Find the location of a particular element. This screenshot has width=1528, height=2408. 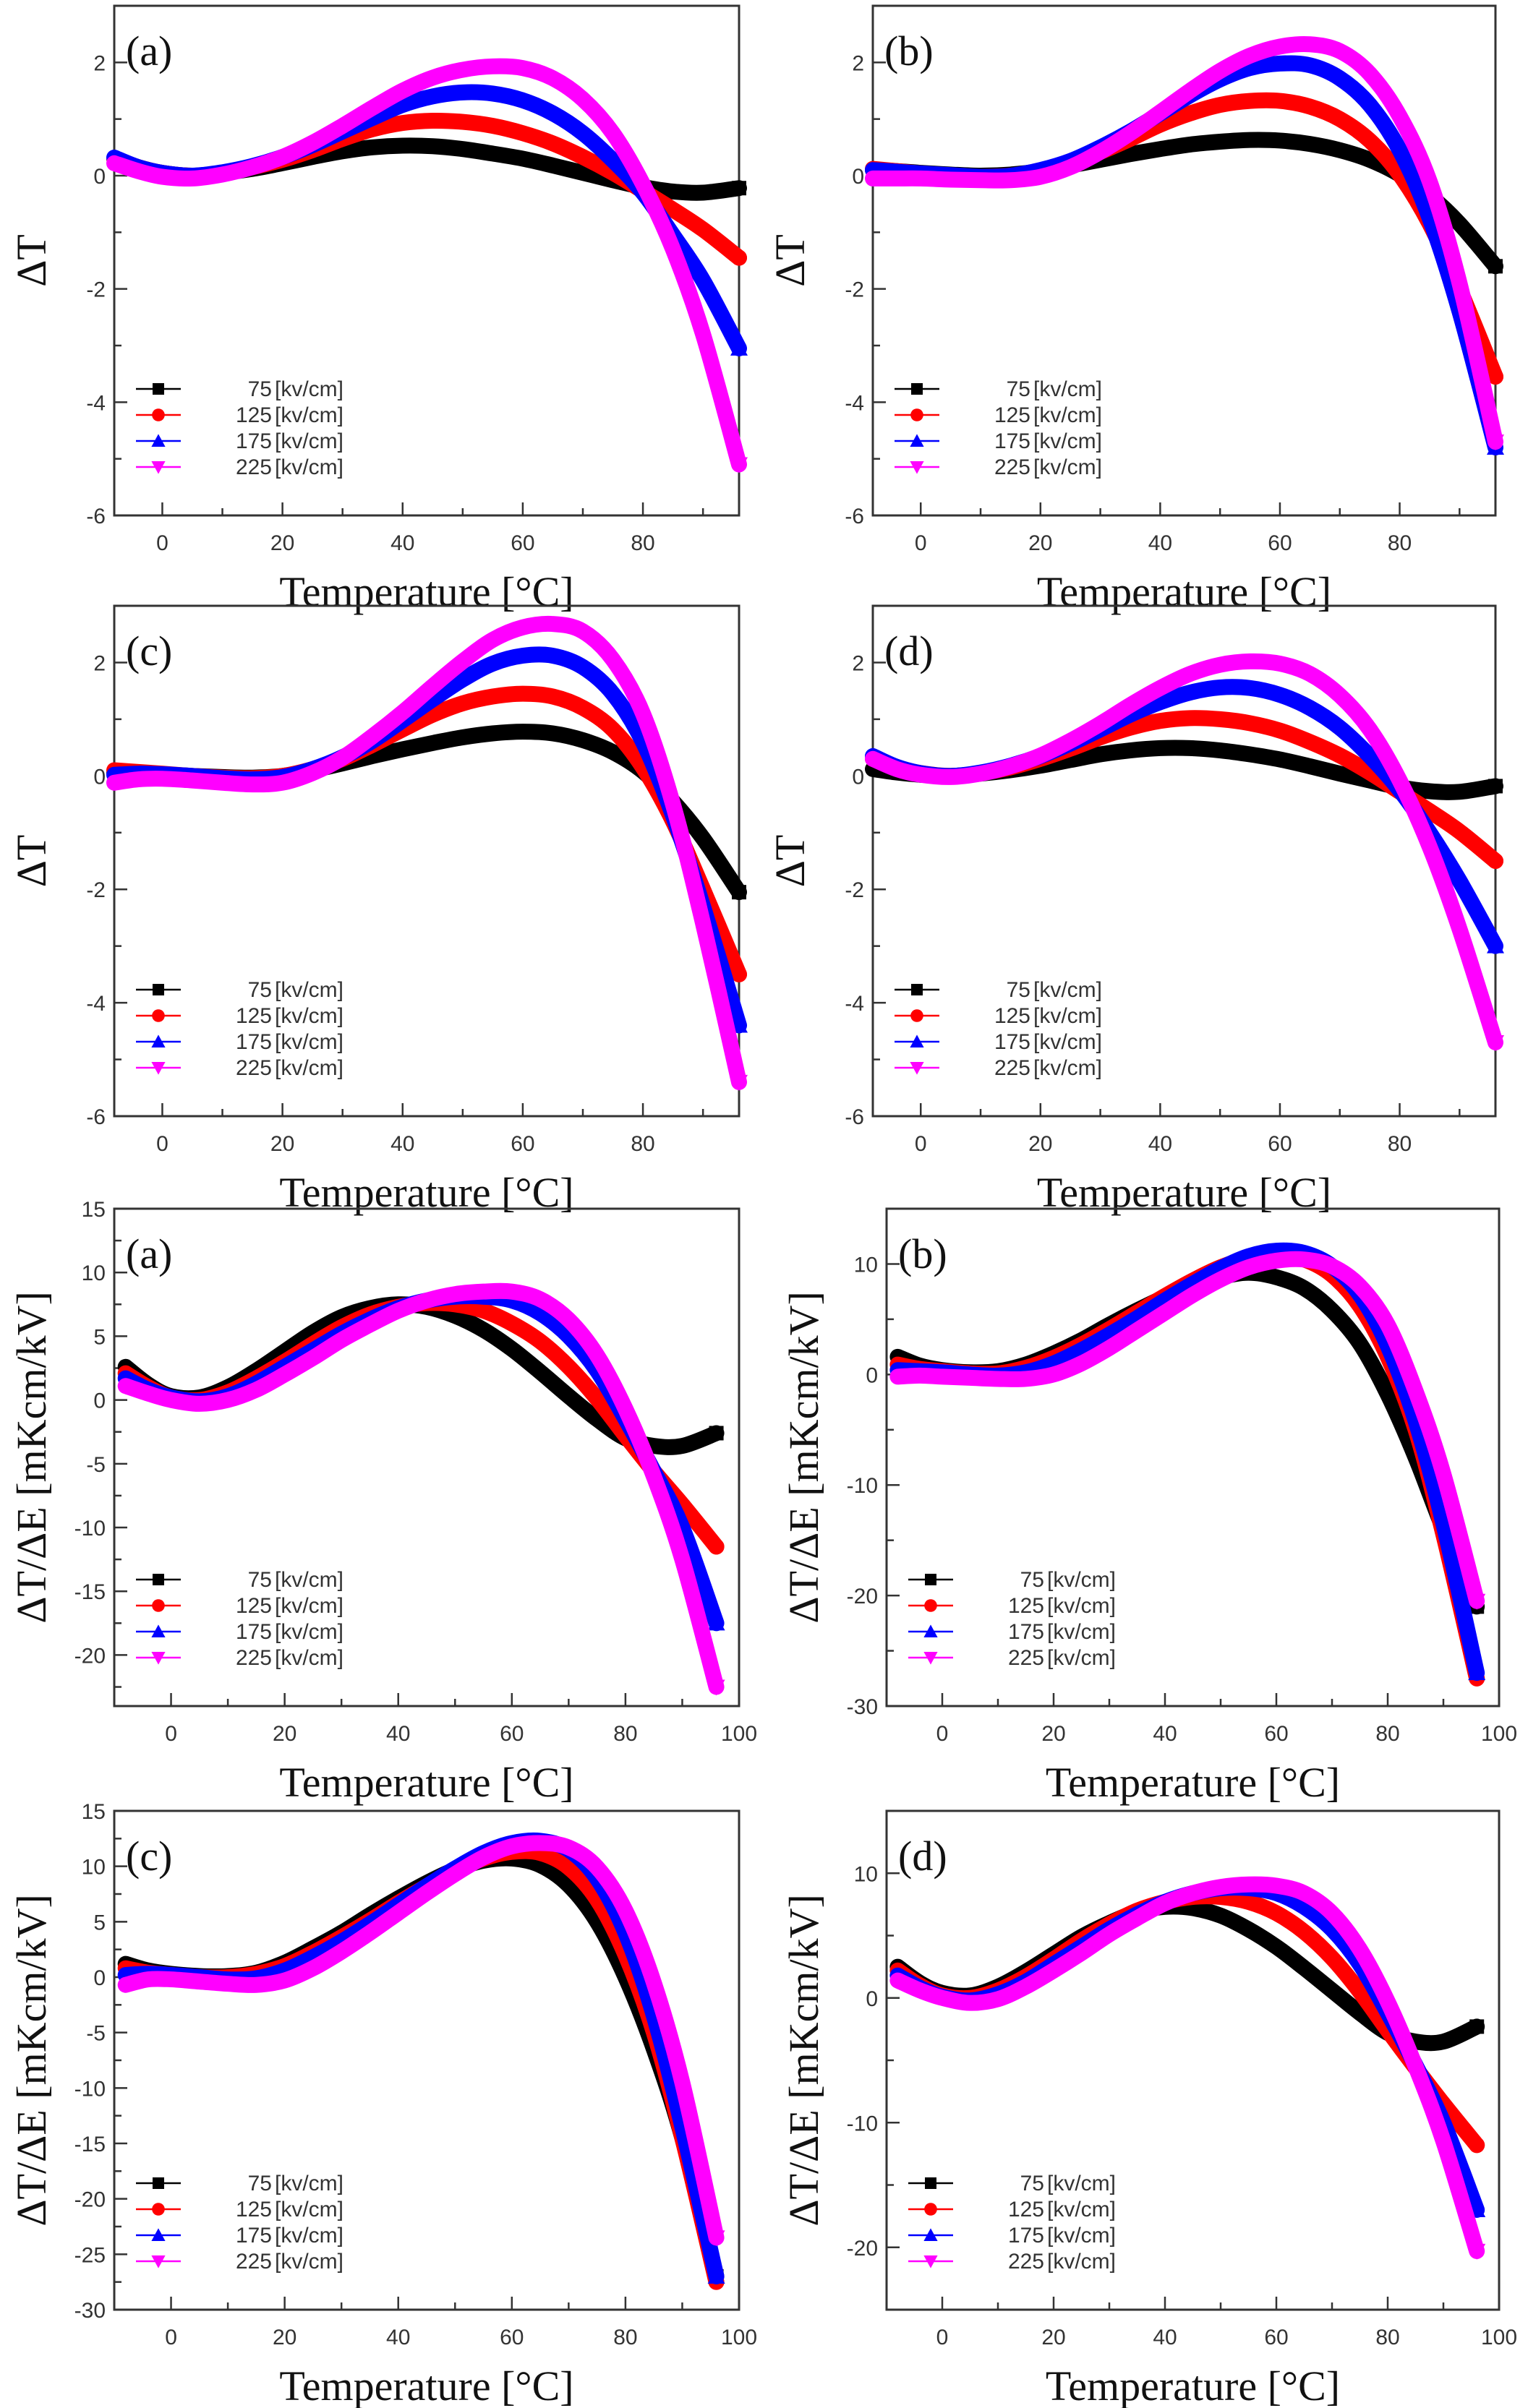

legend-marker-triangle-down is located at coordinates (917, 1068).